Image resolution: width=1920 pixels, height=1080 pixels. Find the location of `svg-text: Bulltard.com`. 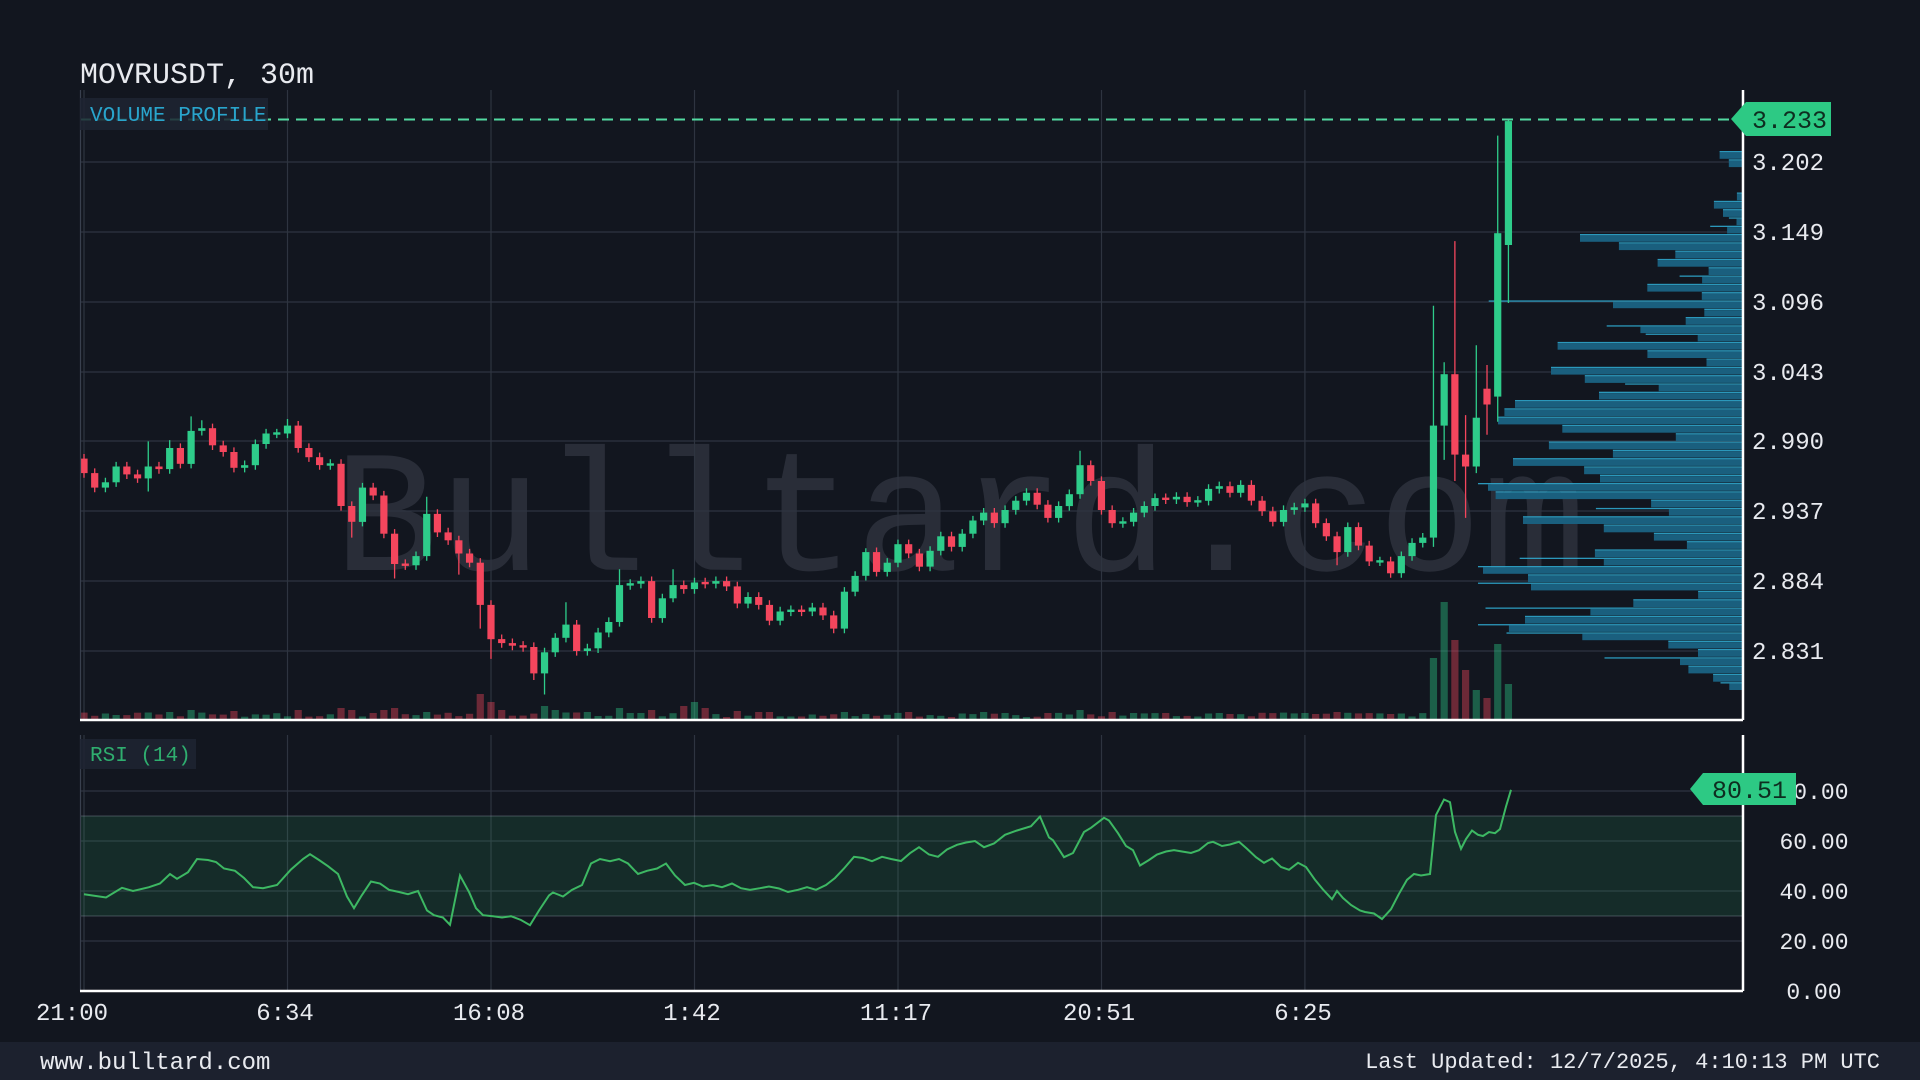

svg-text: Bulltard.com is located at coordinates (959, 524).